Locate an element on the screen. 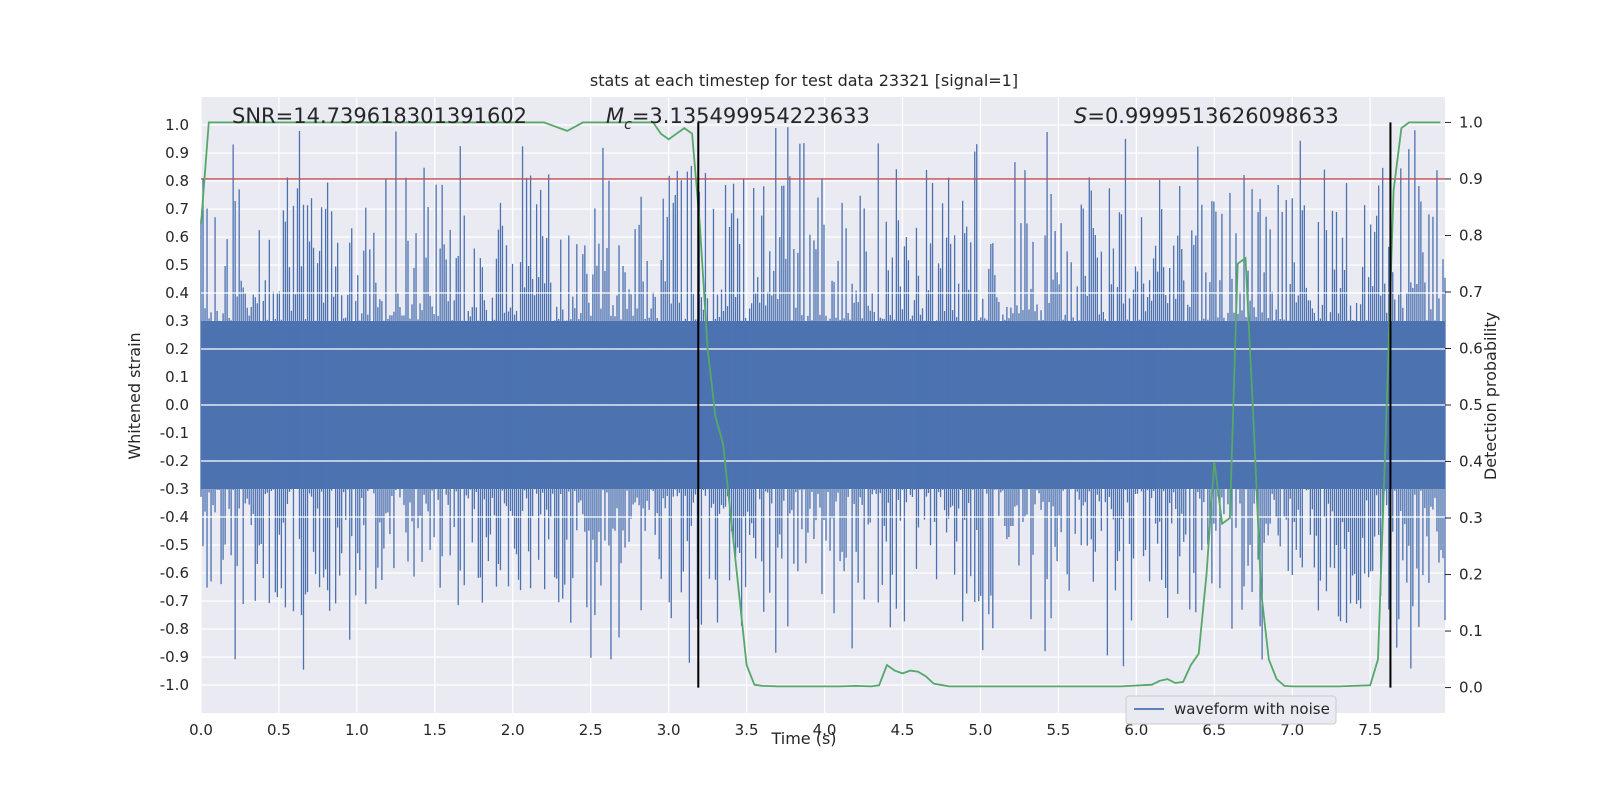 The height and width of the screenshot is (804, 1600). y-right-tick-label: 0.7 is located at coordinates (1471, 292).